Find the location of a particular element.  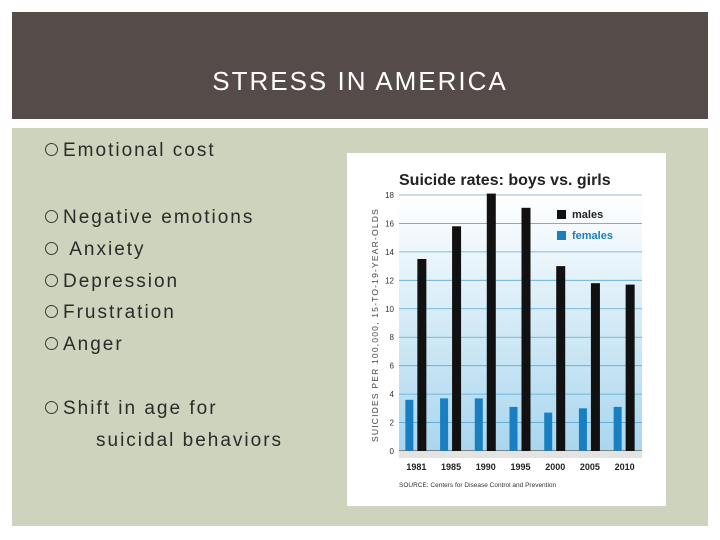

bar-females-1990 is located at coordinates (478, 424).